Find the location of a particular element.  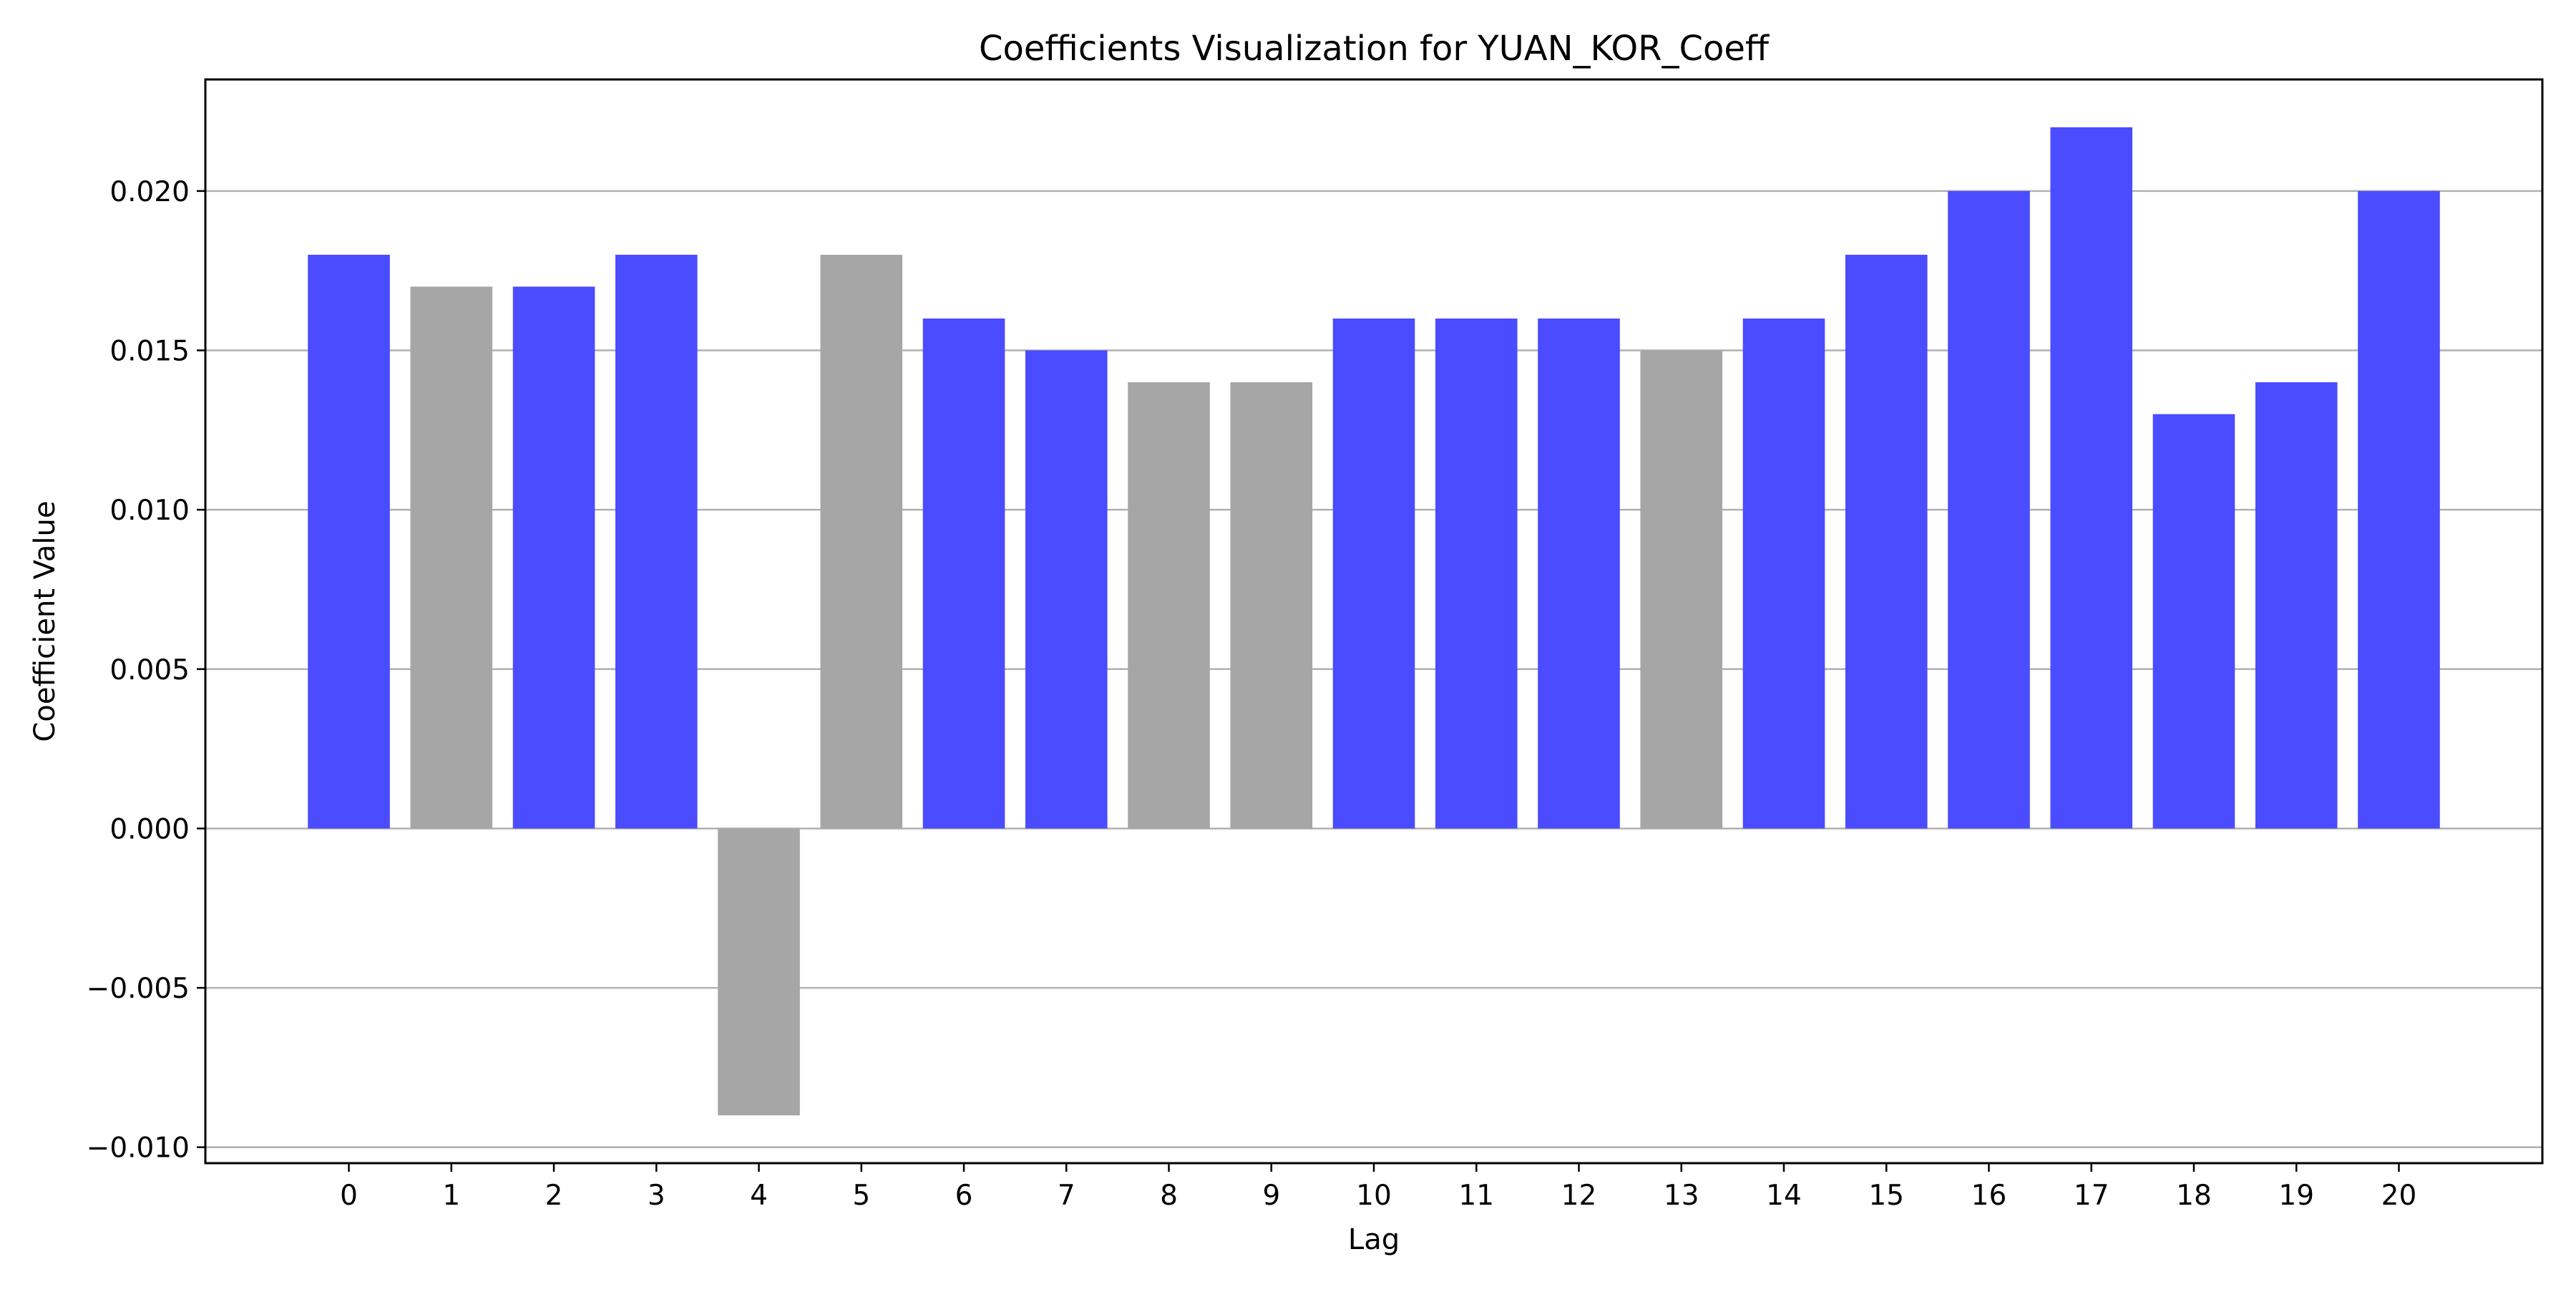

y-tick-label: 0.010 is located at coordinates (149, 511).